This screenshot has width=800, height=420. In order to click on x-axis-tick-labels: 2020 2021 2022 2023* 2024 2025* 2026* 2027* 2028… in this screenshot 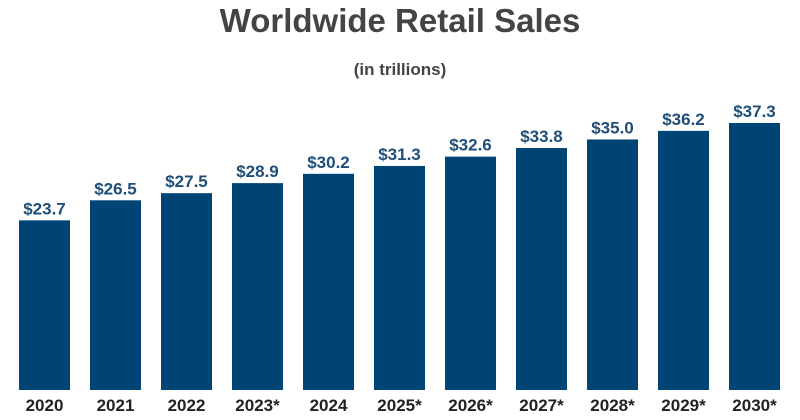, I will do `click(402, 405)`.